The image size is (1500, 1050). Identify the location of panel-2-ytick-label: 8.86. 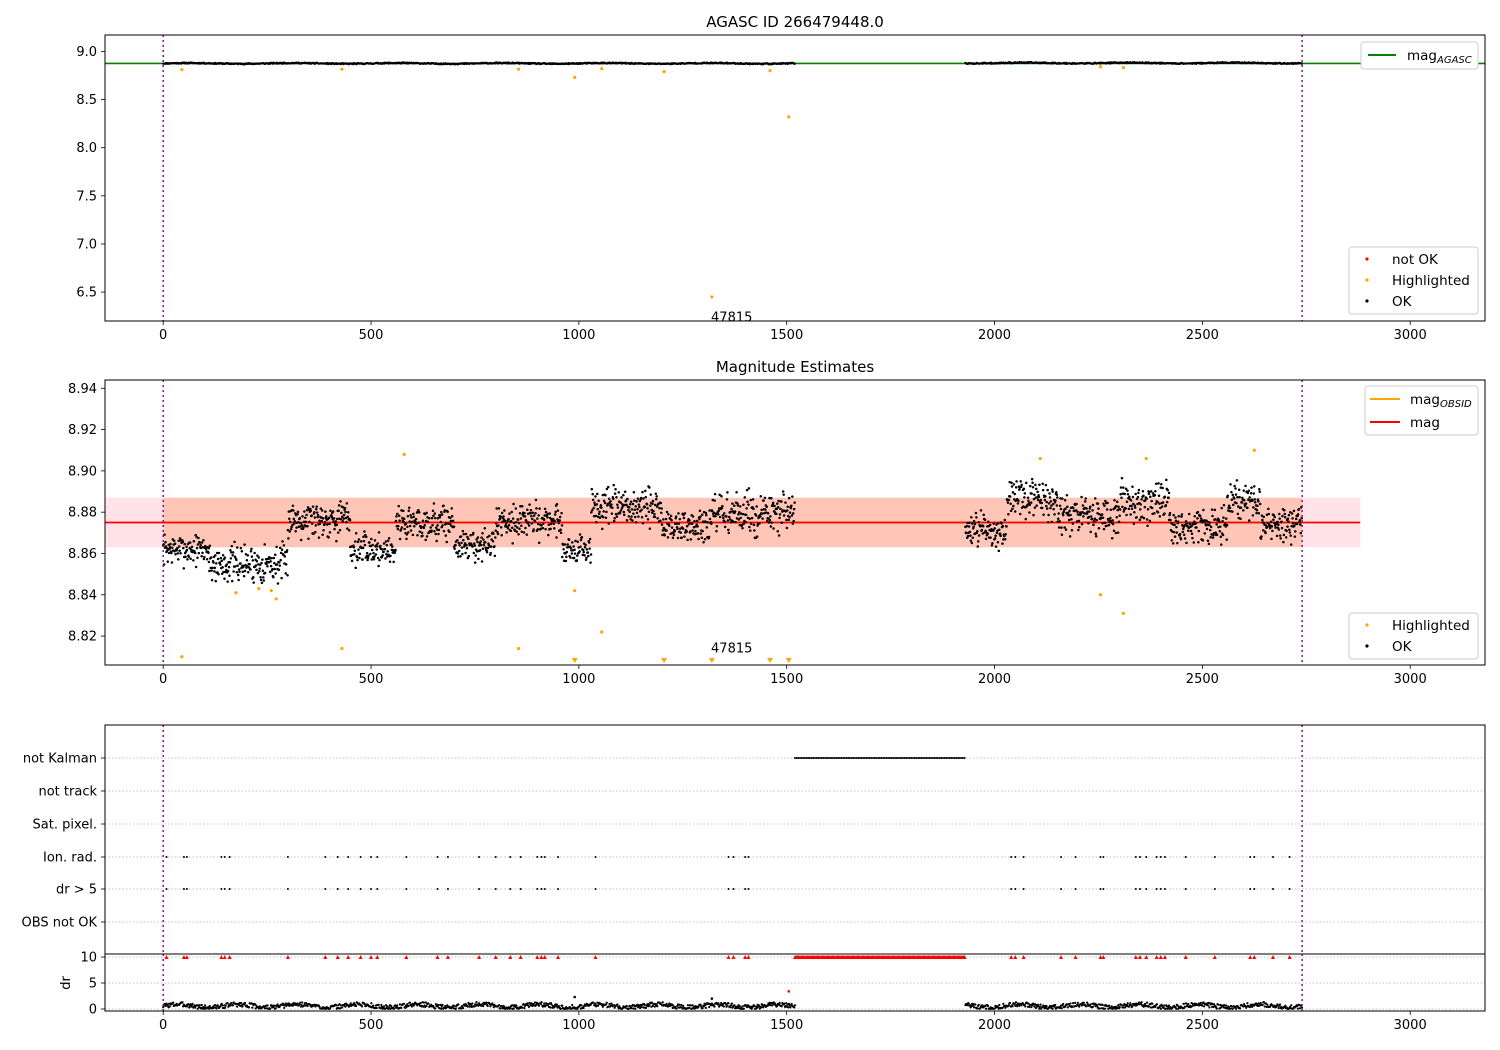
(82, 554).